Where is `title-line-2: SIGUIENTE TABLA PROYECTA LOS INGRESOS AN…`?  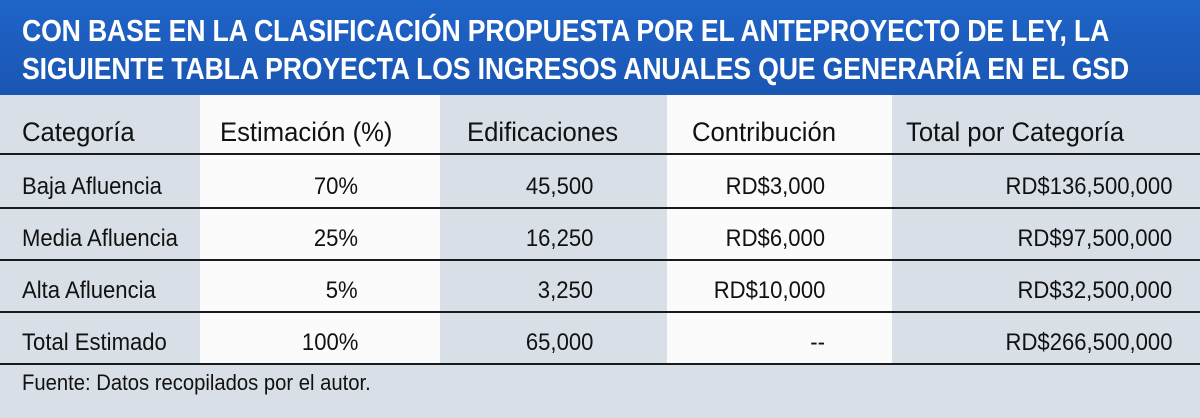 title-line-2: SIGUIENTE TABLA PROYECTA LOS INGRESOS AN… is located at coordinates (575, 68).